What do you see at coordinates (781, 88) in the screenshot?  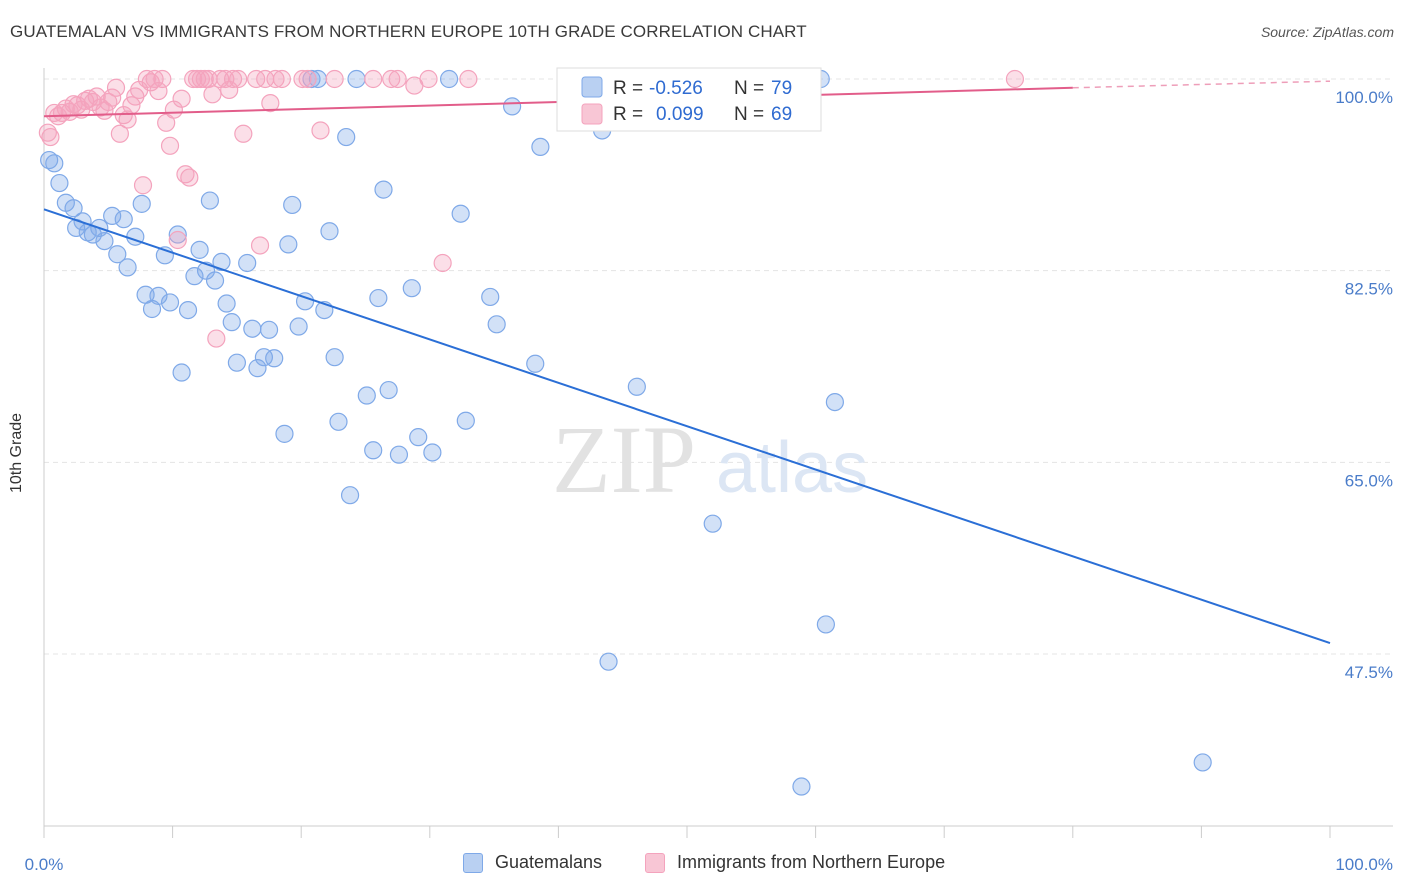 I see `legend-n-value-1: 79` at bounding box center [781, 88].